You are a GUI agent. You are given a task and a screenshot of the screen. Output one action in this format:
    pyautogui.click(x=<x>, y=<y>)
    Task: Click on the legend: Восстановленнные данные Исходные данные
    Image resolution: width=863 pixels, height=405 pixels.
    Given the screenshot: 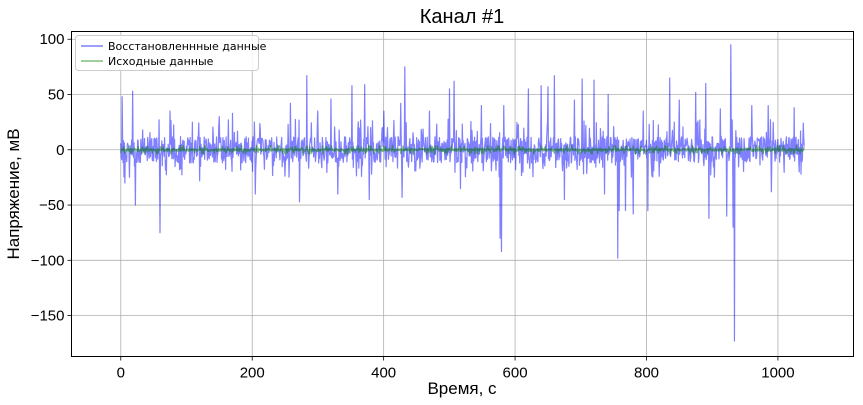 What is the action you would take?
    pyautogui.click(x=171, y=53)
    